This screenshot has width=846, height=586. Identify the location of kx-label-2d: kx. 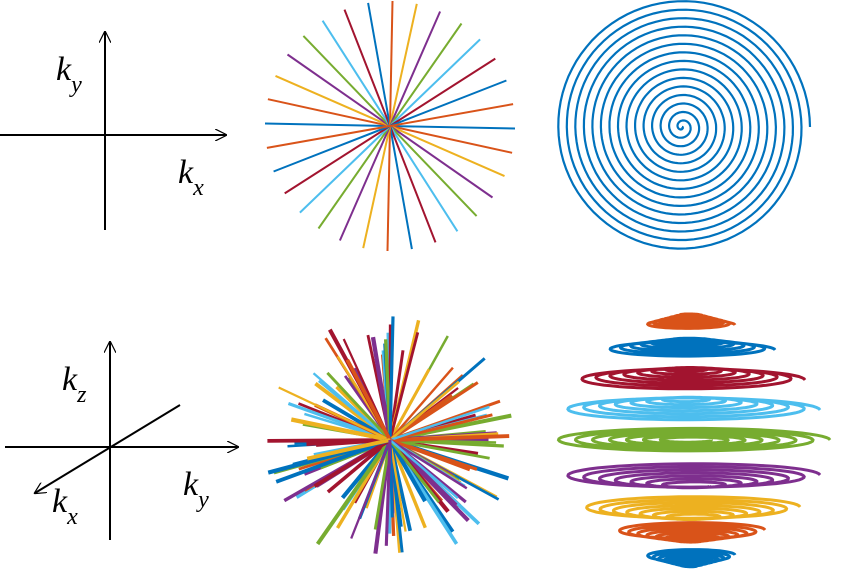
(191, 177).